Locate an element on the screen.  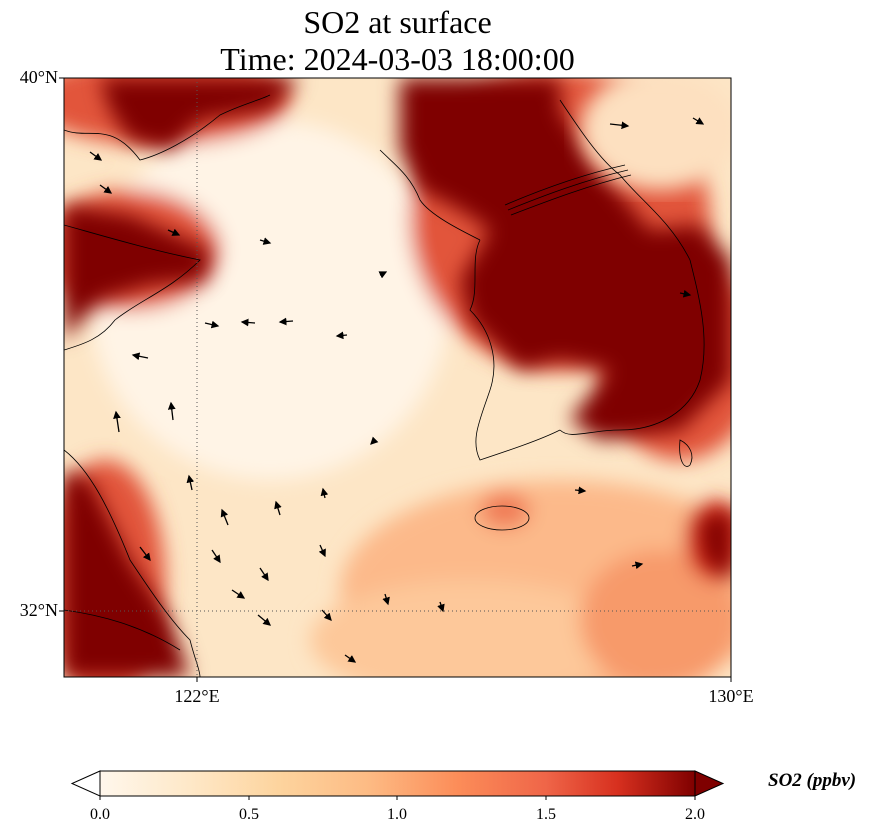
colorbar-extend-low is located at coordinates (85, 783).